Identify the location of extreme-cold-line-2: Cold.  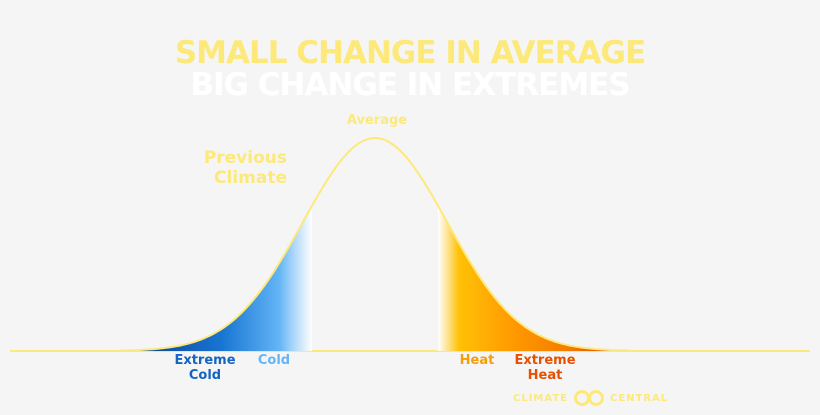
(205, 375).